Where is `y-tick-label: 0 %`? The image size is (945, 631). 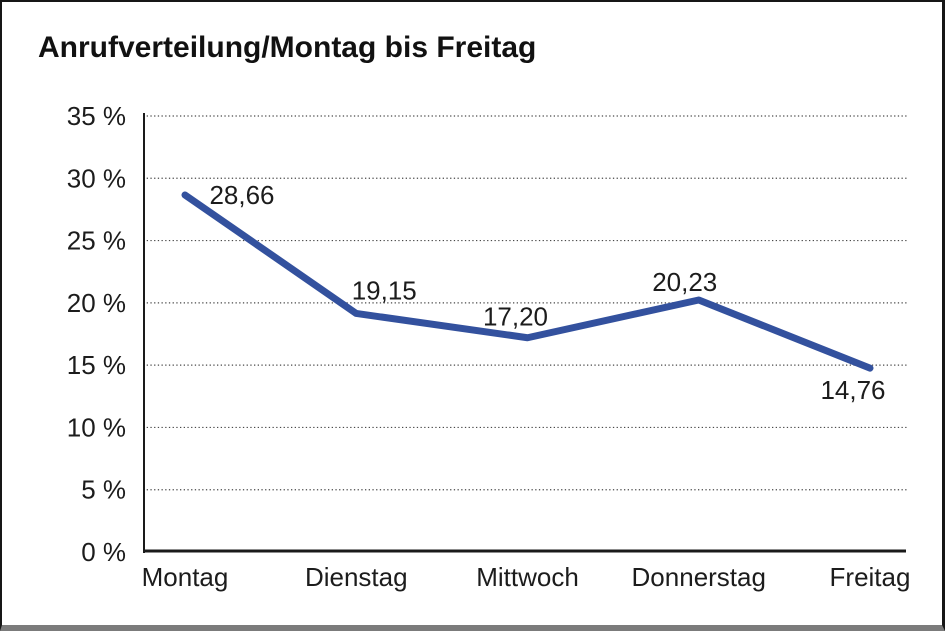 y-tick-label: 0 % is located at coordinates (103, 552).